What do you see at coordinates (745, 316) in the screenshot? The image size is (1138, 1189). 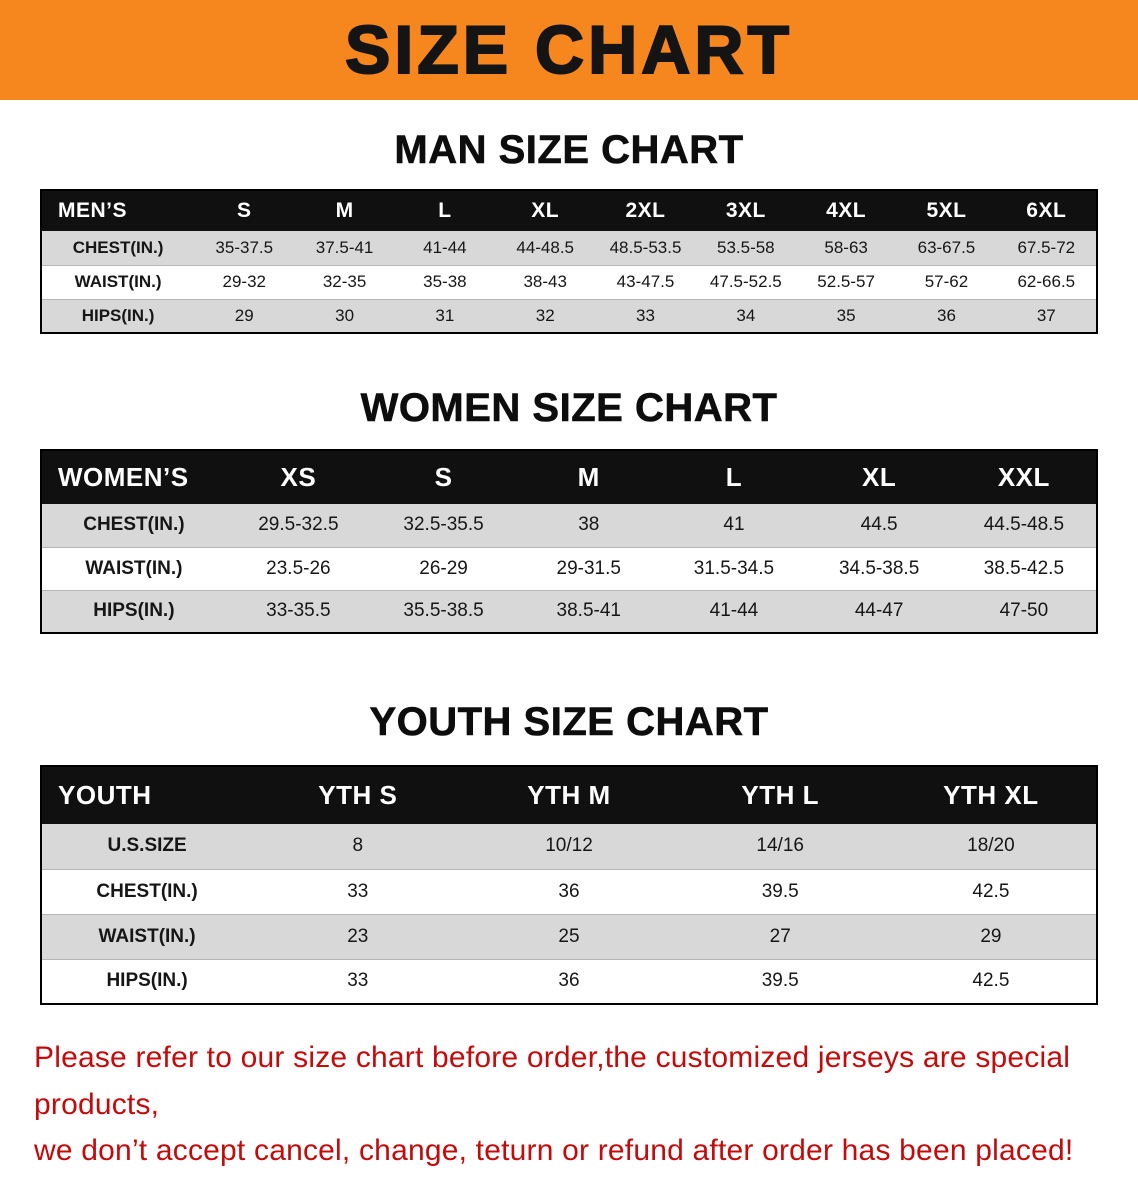 I see `value-cell: 34` at bounding box center [745, 316].